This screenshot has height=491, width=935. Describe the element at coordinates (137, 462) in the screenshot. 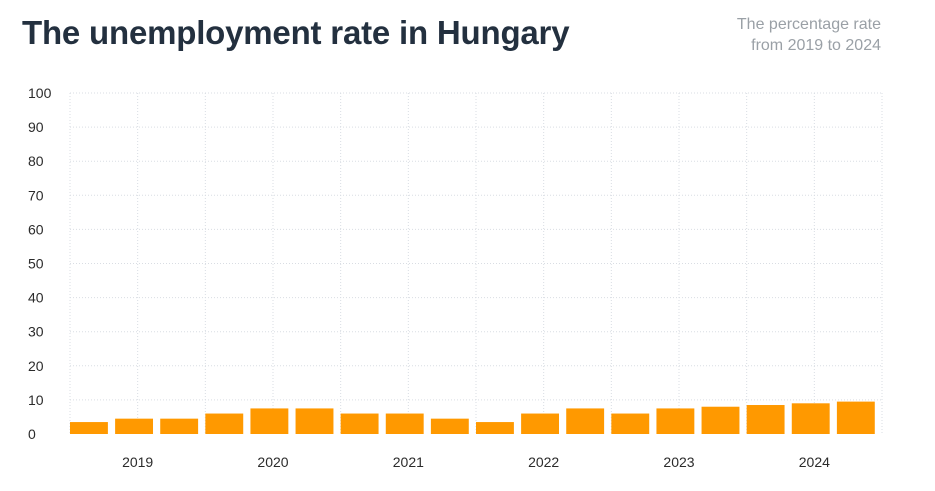

I see `x-tick-label: 2019` at that location.